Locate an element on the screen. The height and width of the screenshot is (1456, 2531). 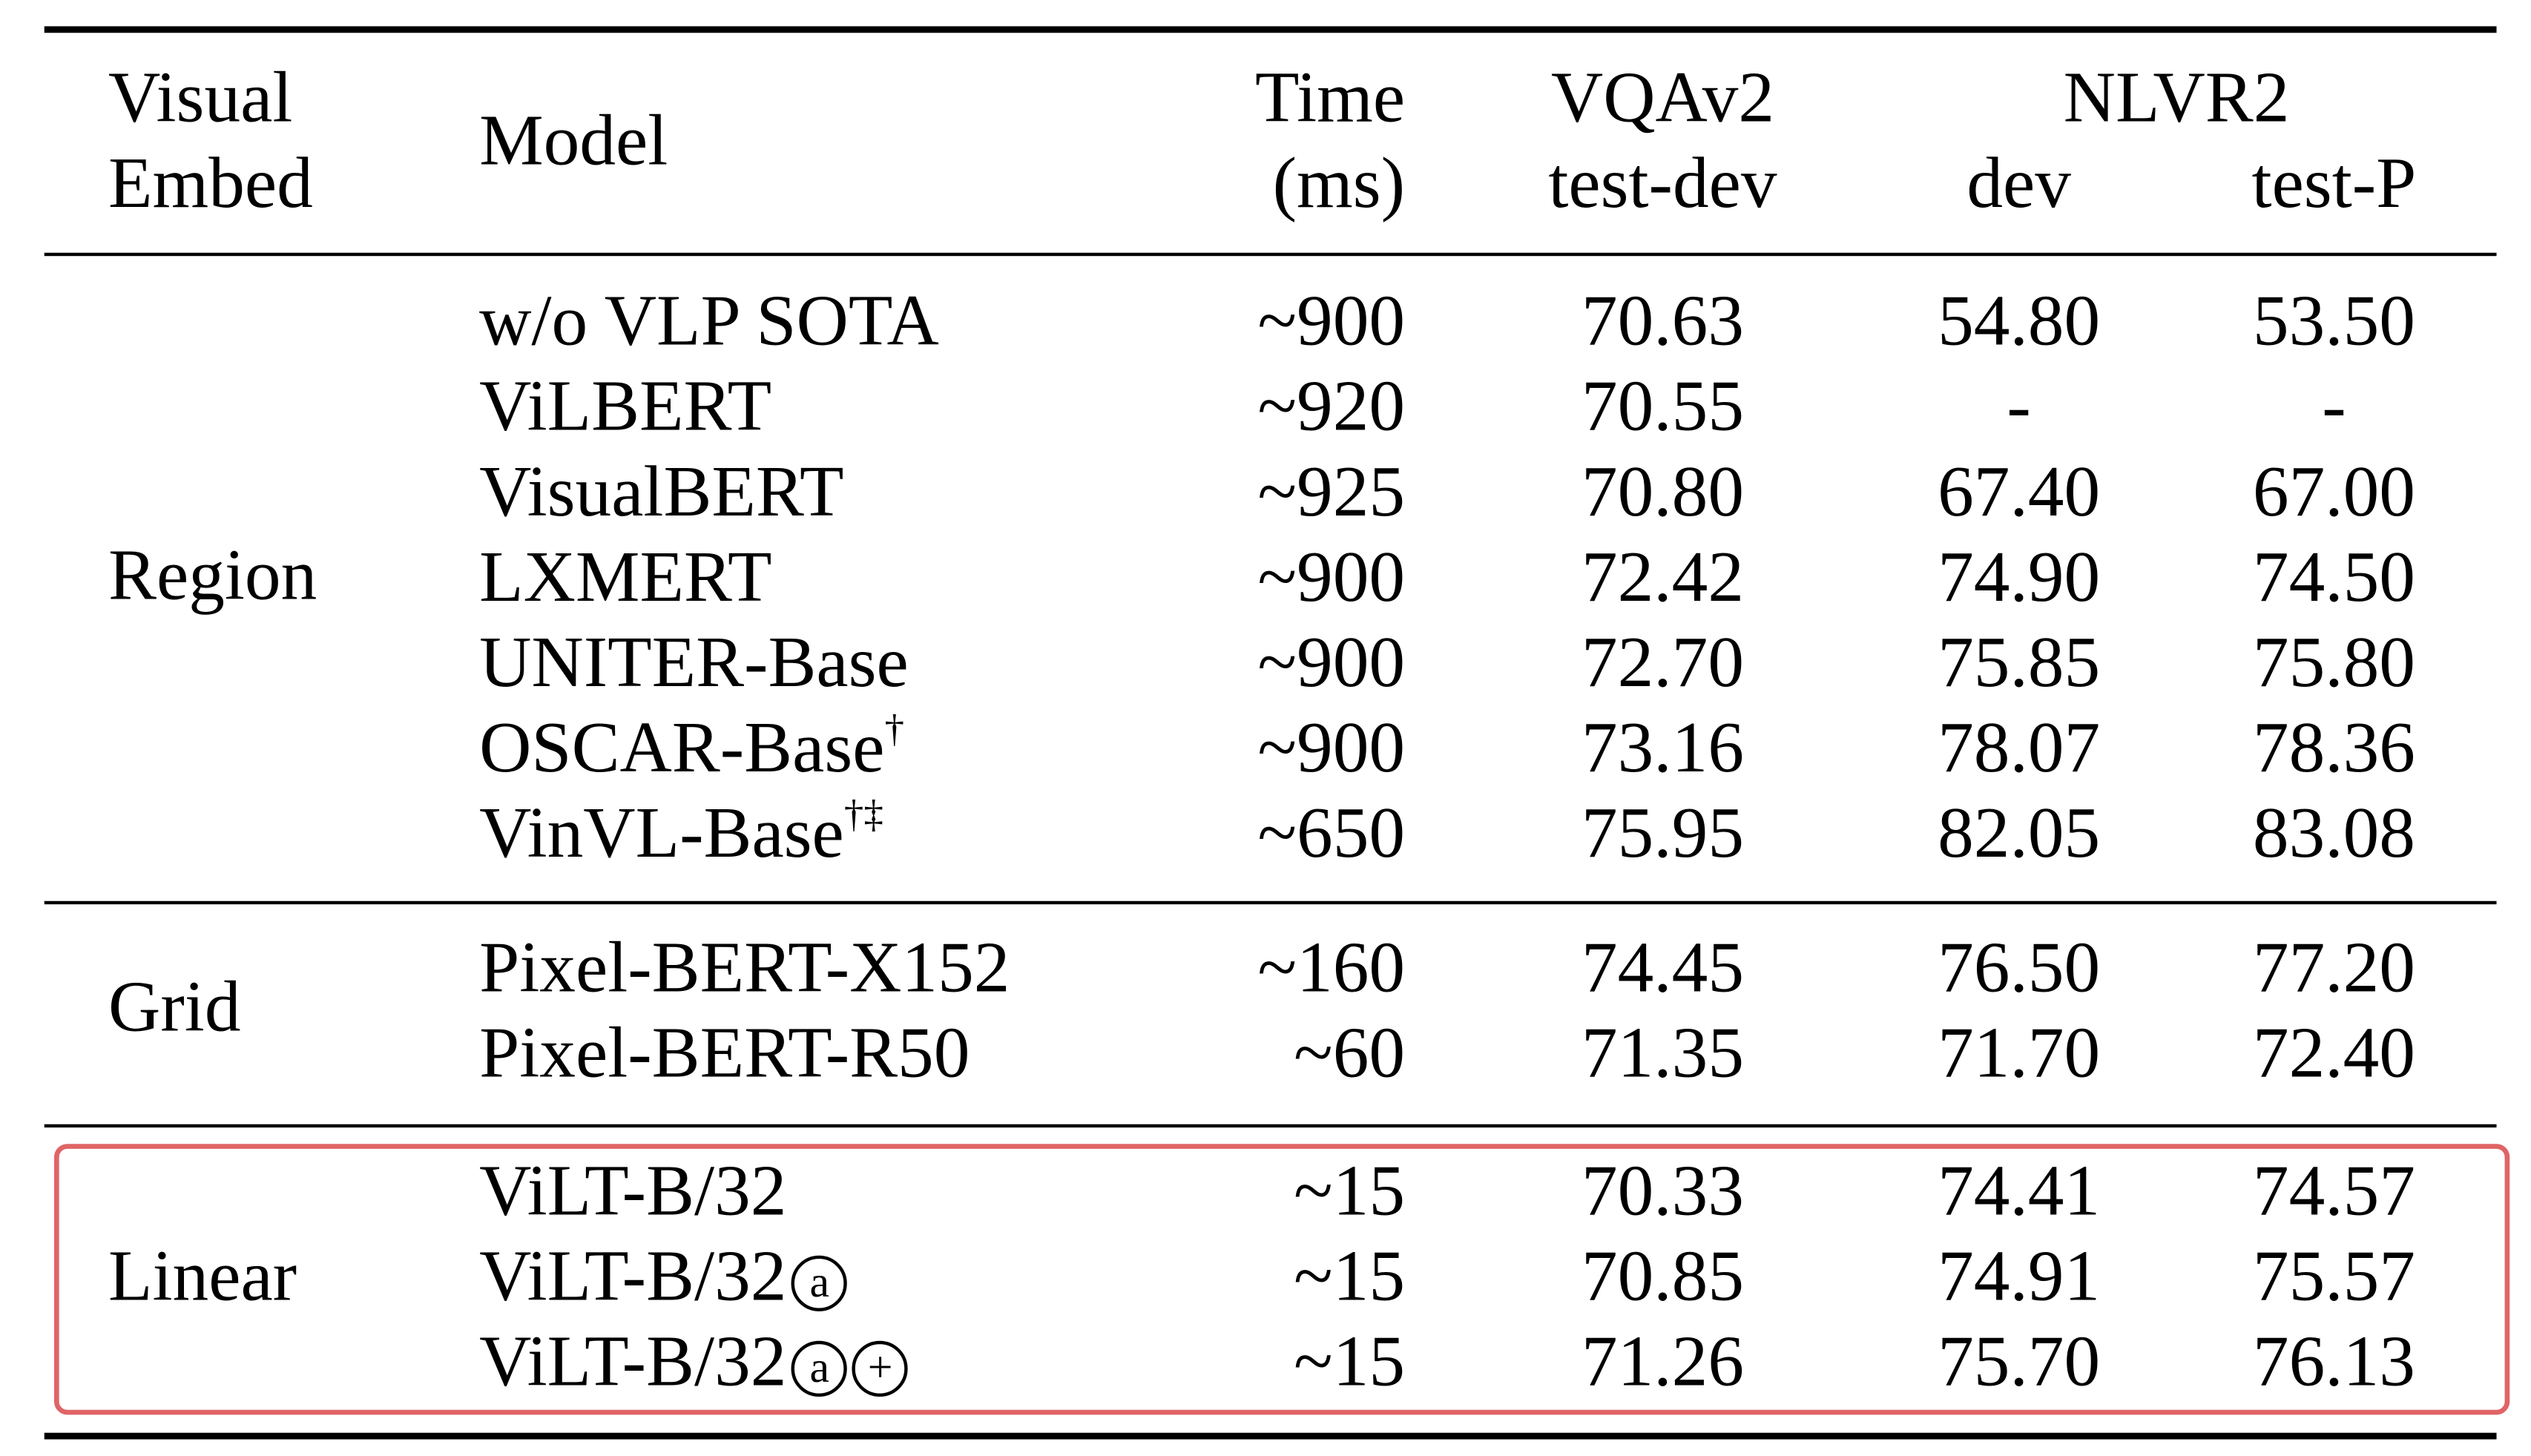
model-cell: VinVL-Base†‡ is located at coordinates (681, 834).